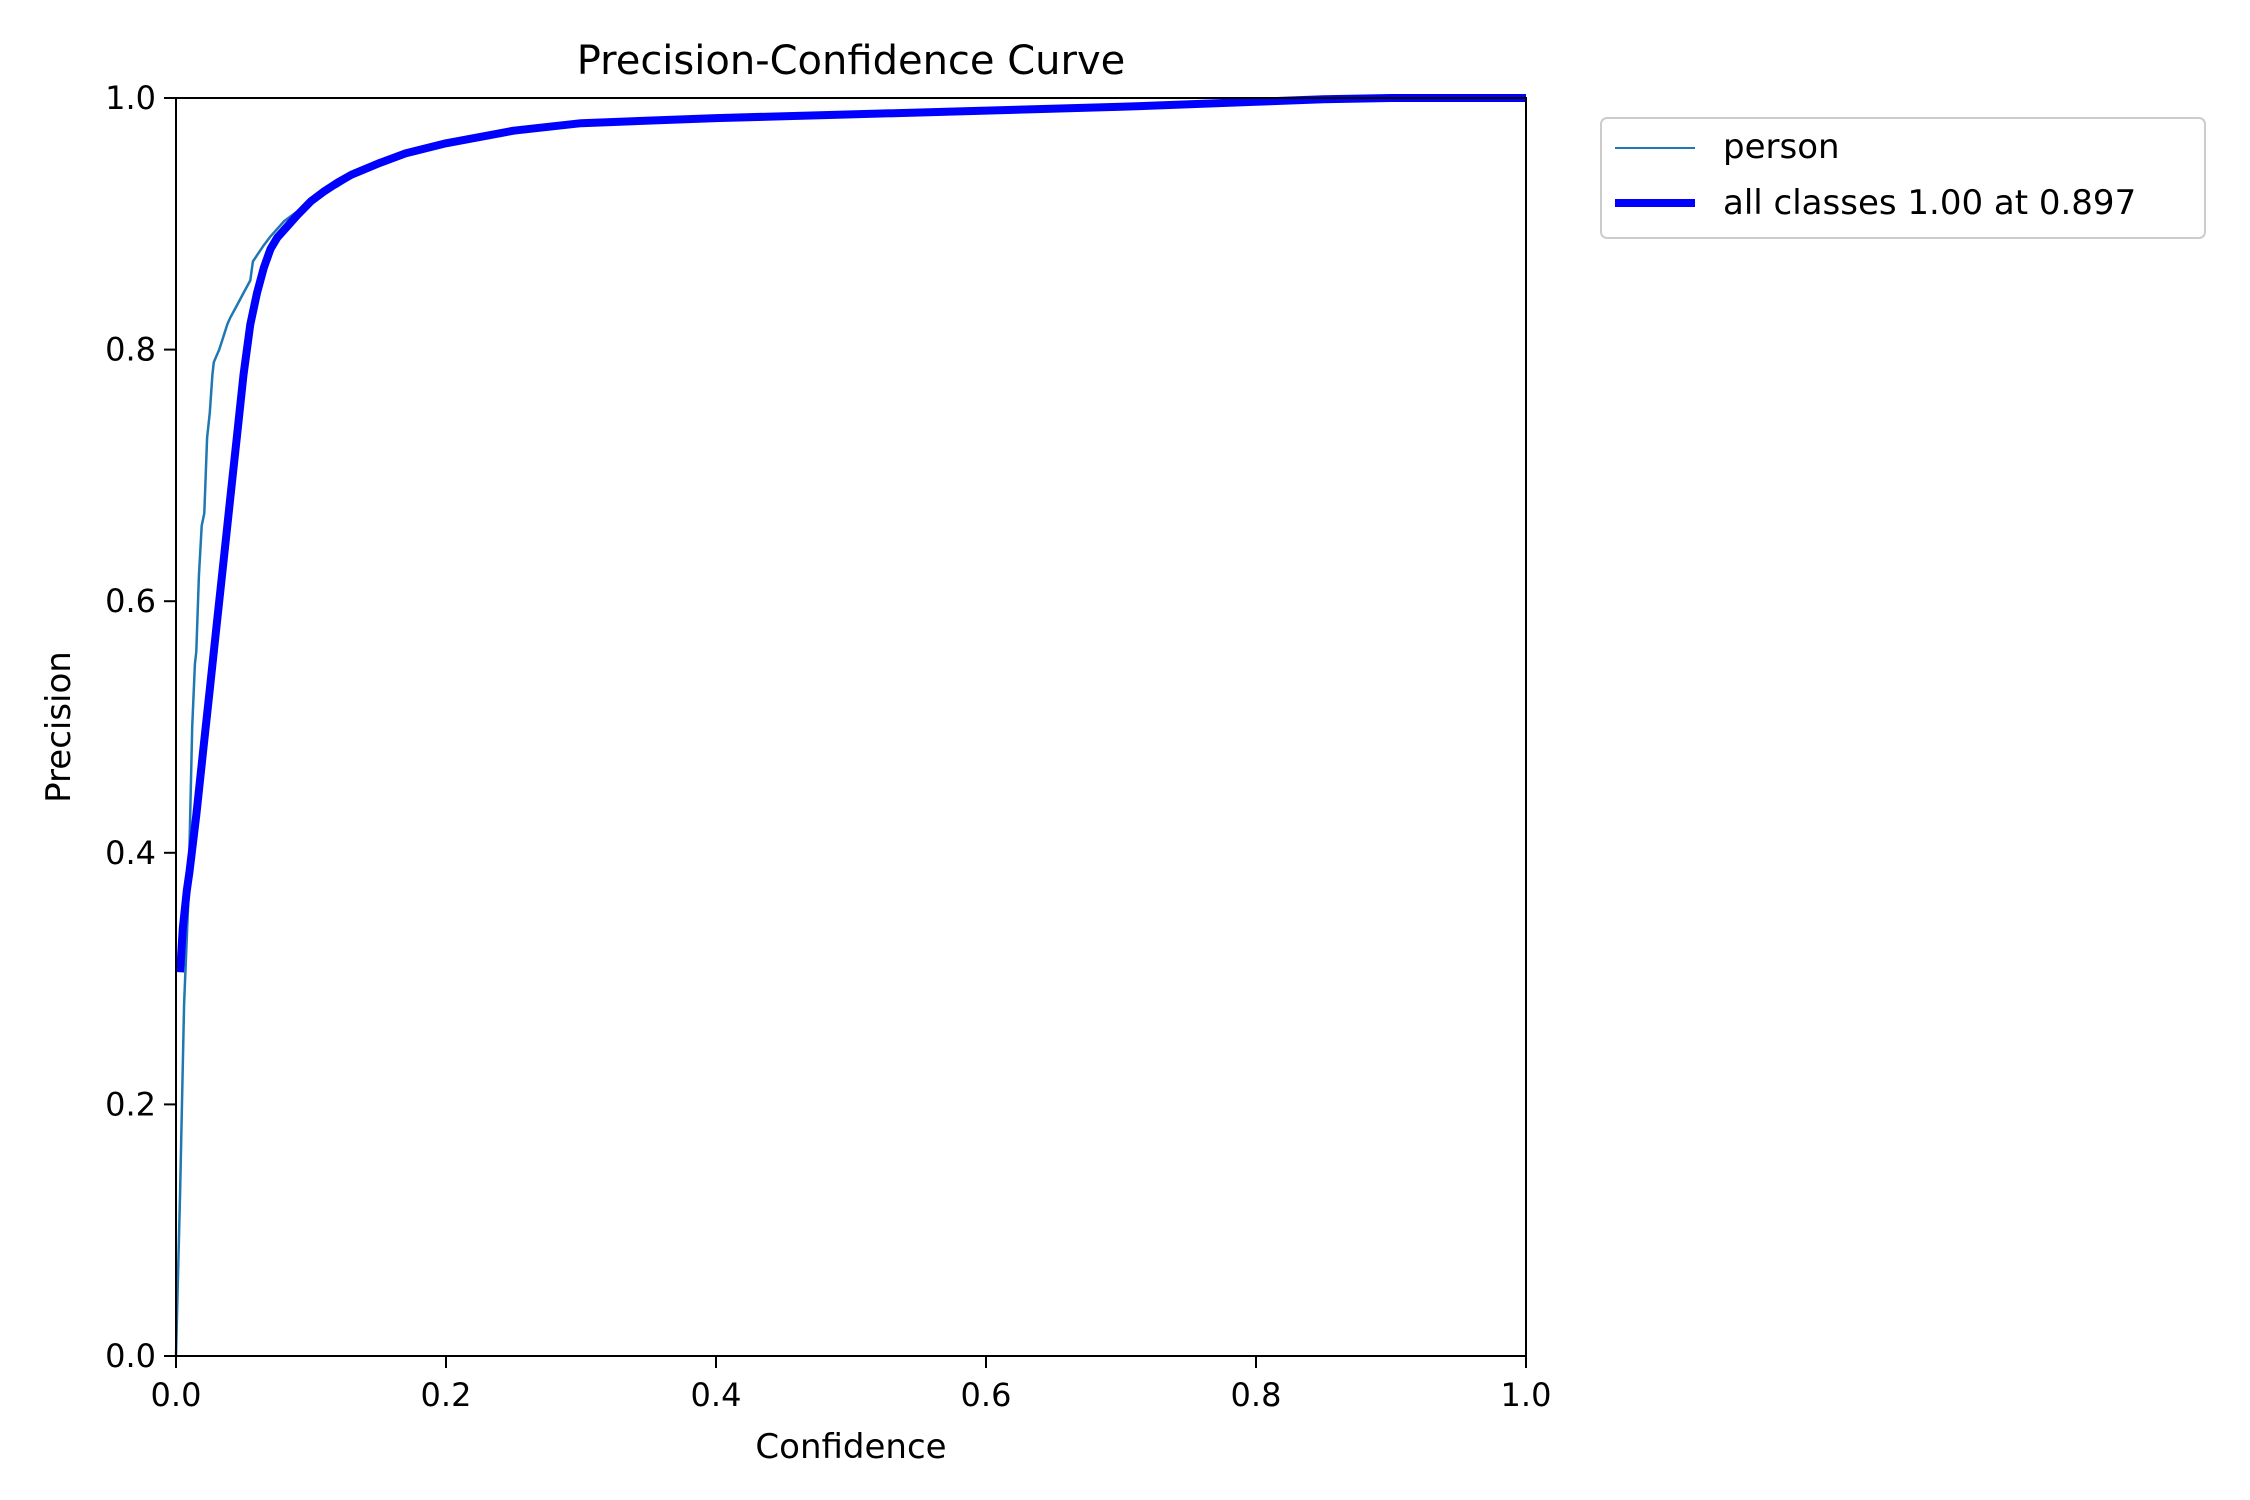  Describe the element at coordinates (130, 1104) in the screenshot. I see `y-tick-label: 0.2` at that location.